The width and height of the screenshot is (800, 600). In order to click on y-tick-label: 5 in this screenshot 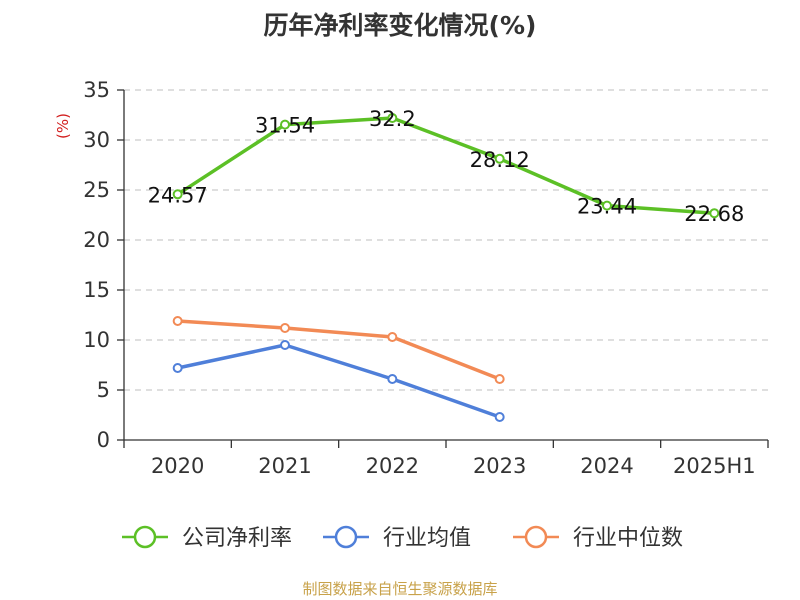, I will do `click(103, 390)`.